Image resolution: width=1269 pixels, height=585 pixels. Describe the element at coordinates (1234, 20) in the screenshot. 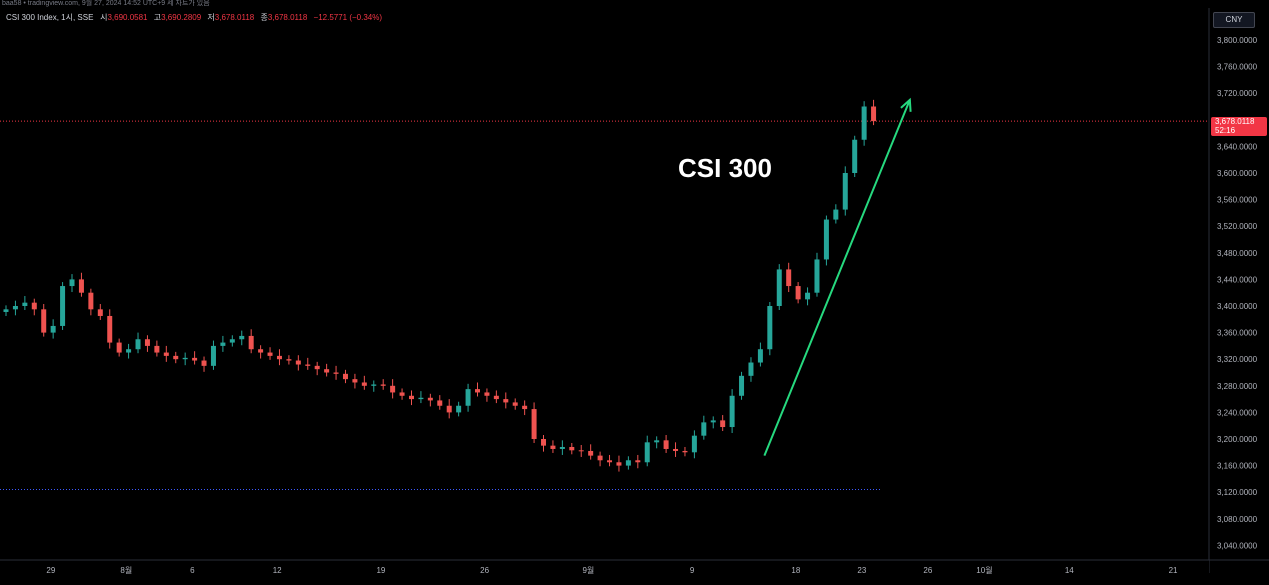

I see `currency-button: CNY` at that location.